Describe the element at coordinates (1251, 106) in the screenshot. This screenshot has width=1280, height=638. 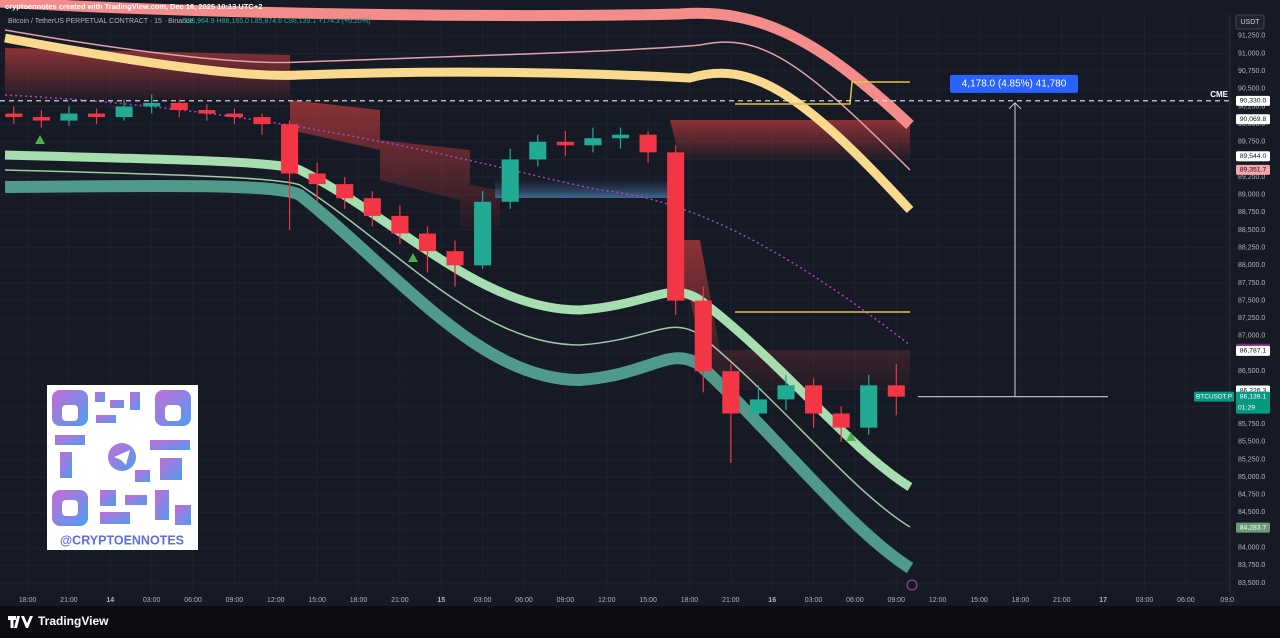
I see `y-tick-label: 90,250.0` at that location.